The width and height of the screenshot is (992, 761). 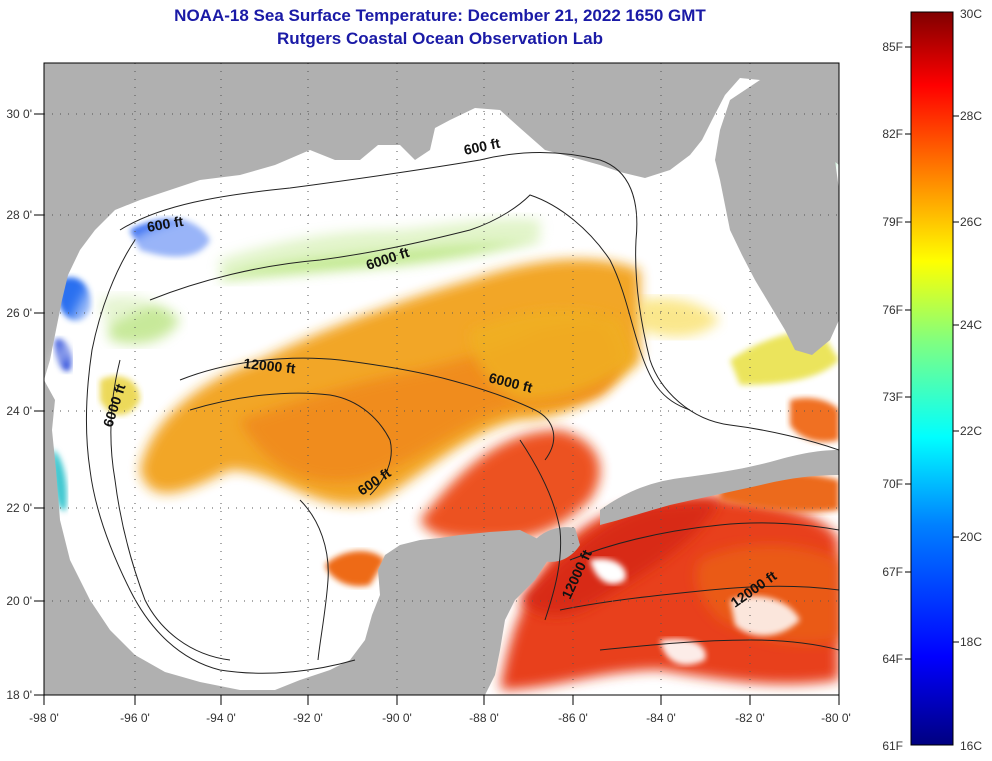 I want to click on lon-tick-label: -94 0', so click(x=221, y=718).